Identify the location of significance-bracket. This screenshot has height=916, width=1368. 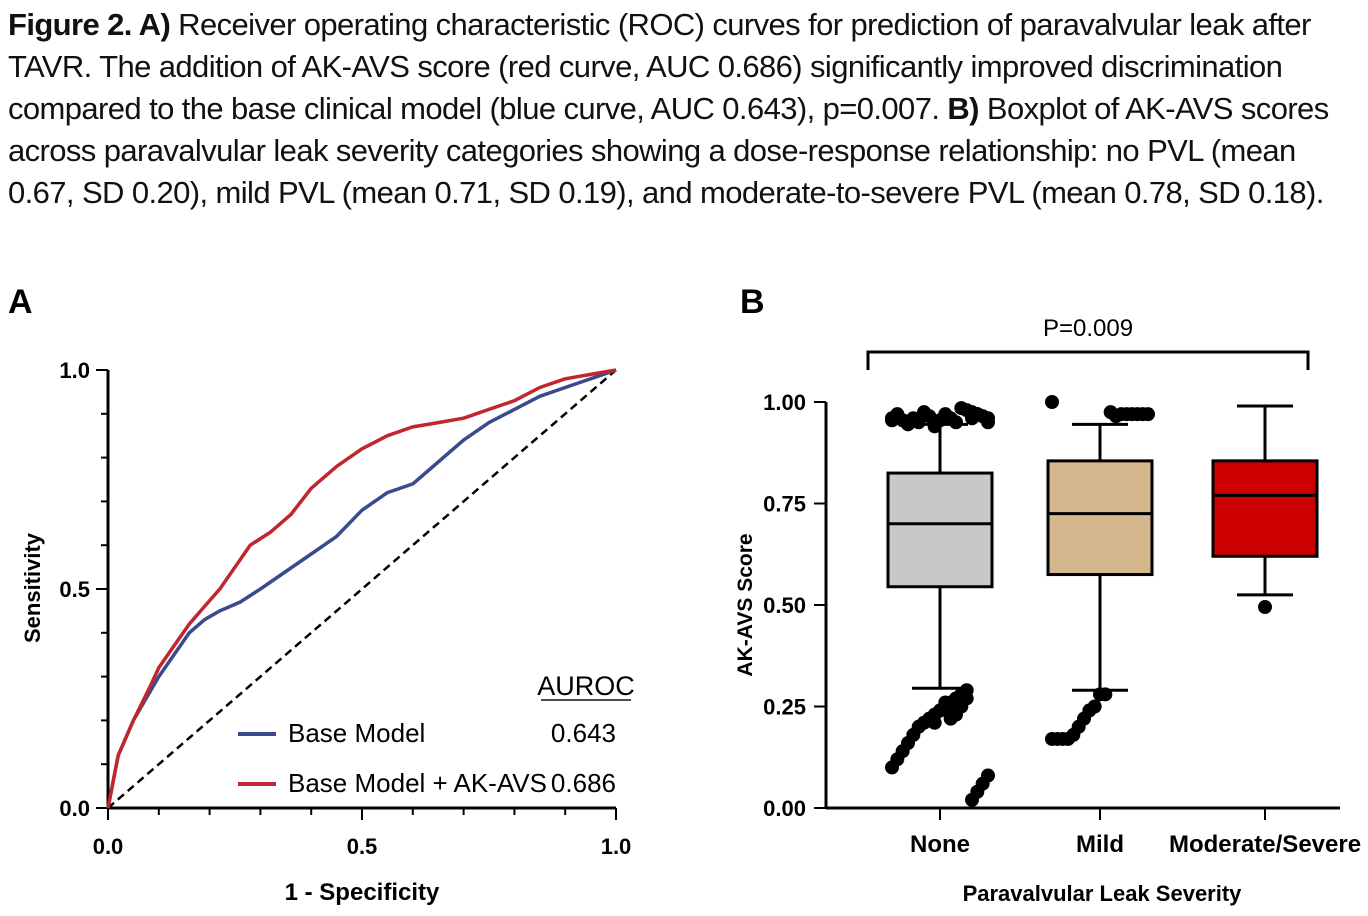
(1088, 360).